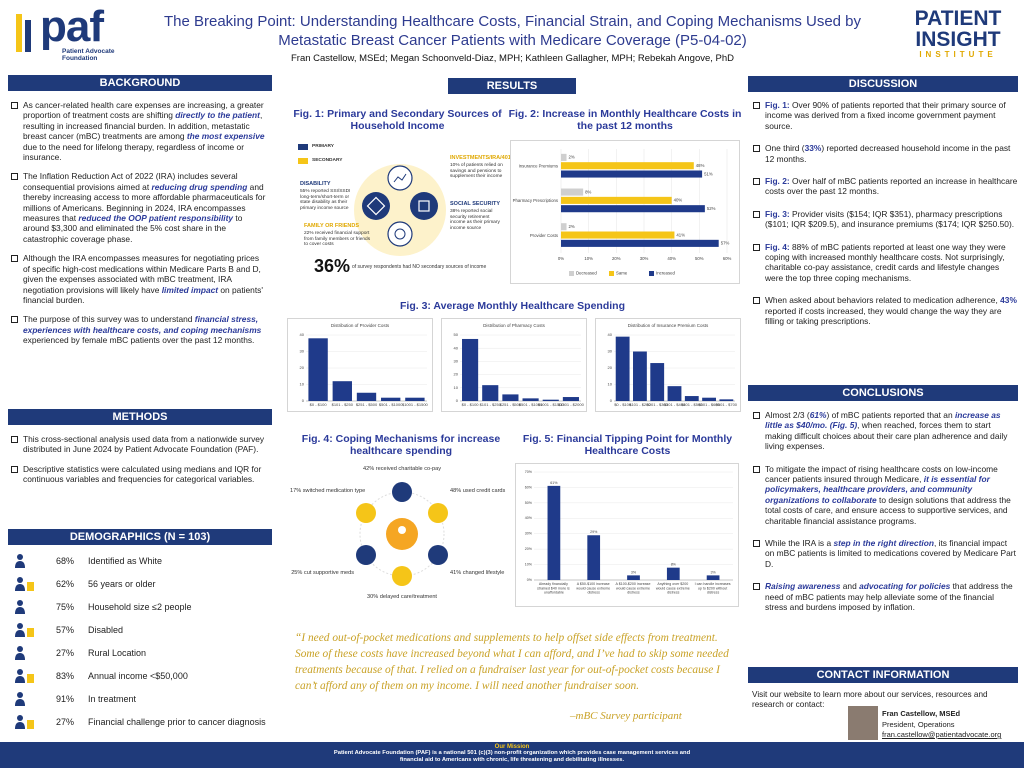 The image size is (1024, 768). I want to click on section-heading: DEMOGRAPHICS (N = 103), so click(140, 537).